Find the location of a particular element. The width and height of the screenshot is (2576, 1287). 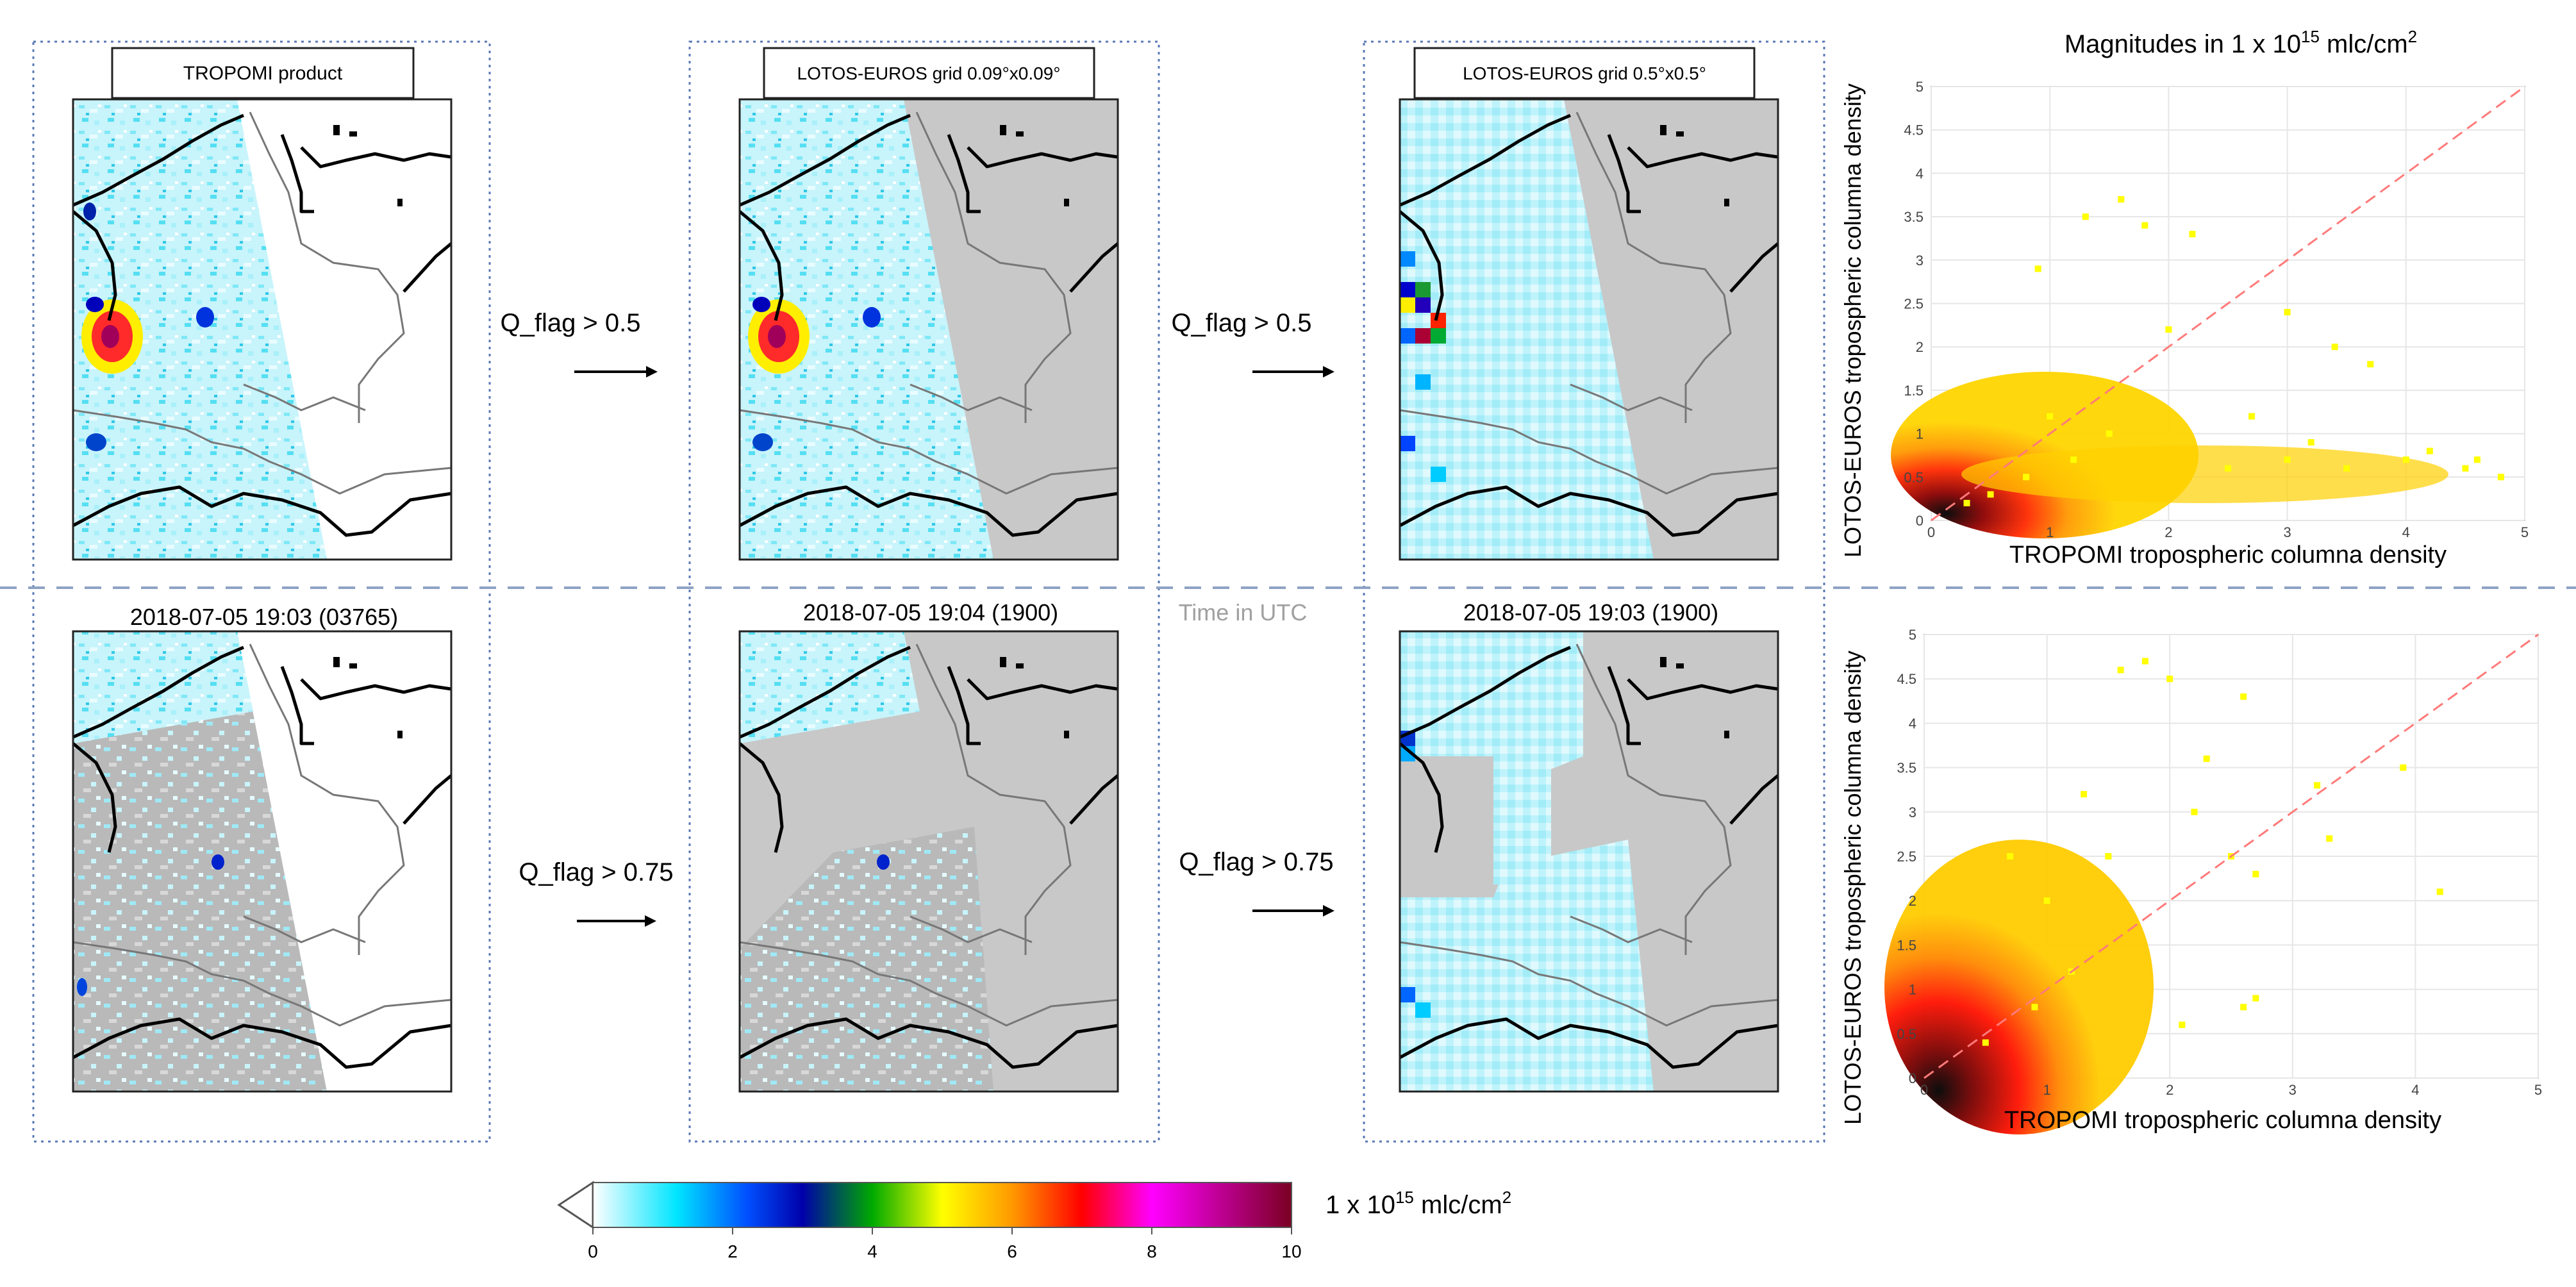

colorbar-tick-label: 0 is located at coordinates (593, 1251).